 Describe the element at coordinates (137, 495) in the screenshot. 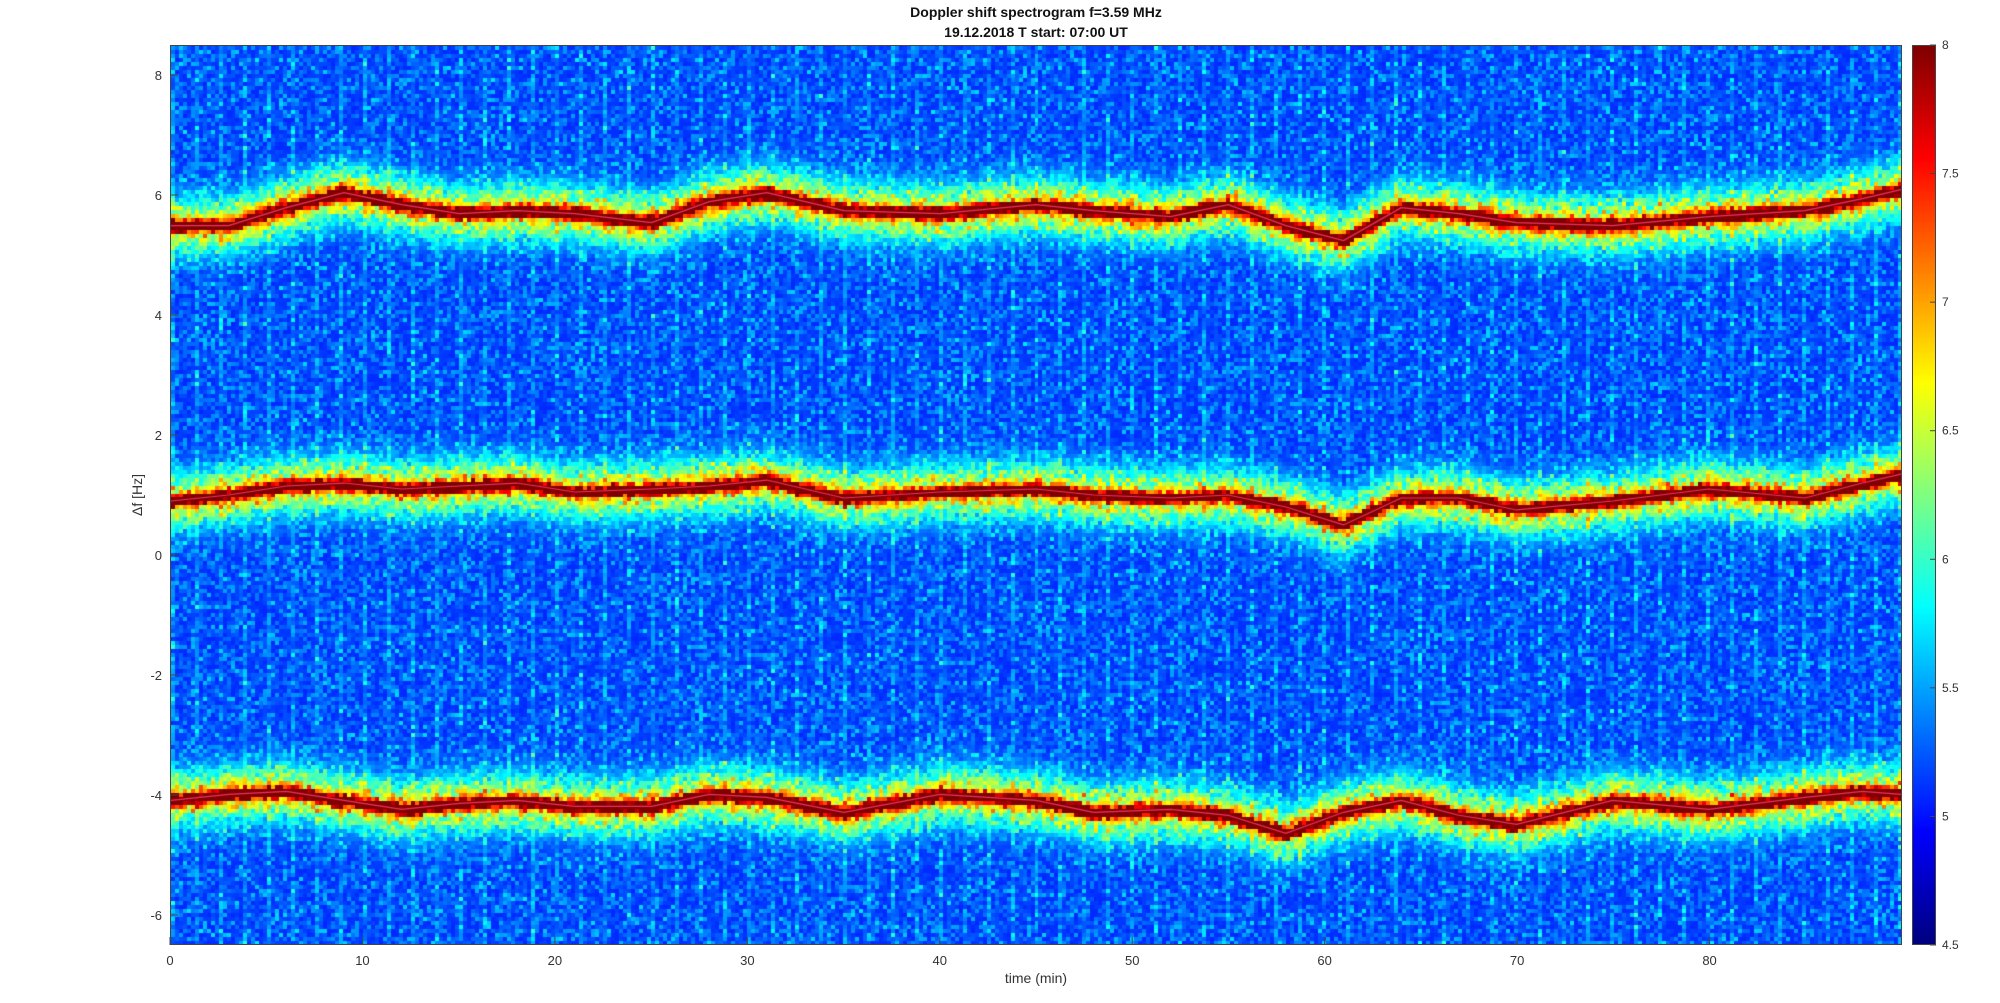

I see `y-axis-label: Δf [Hz]` at that location.